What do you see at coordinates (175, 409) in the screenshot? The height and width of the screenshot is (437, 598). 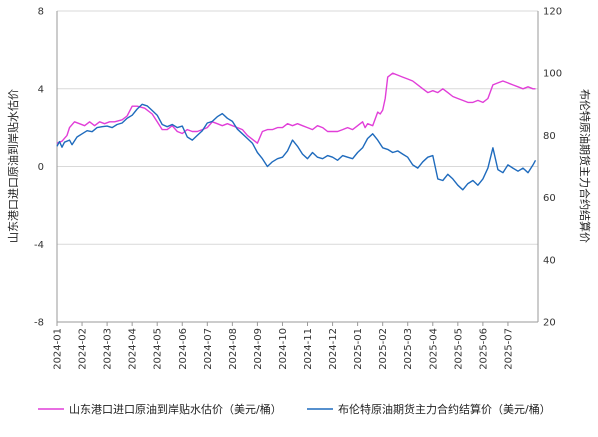 I see `legend-label-shandong: 山东港口进口原油到岸贴水估价（美元/桶）` at bounding box center [175, 409].